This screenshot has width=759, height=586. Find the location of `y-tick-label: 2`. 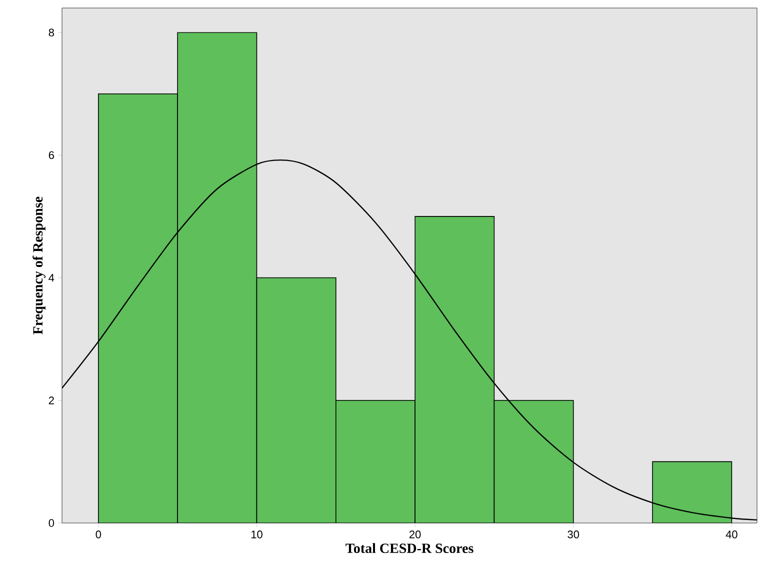

y-tick-label: 2 is located at coordinates (51, 400).